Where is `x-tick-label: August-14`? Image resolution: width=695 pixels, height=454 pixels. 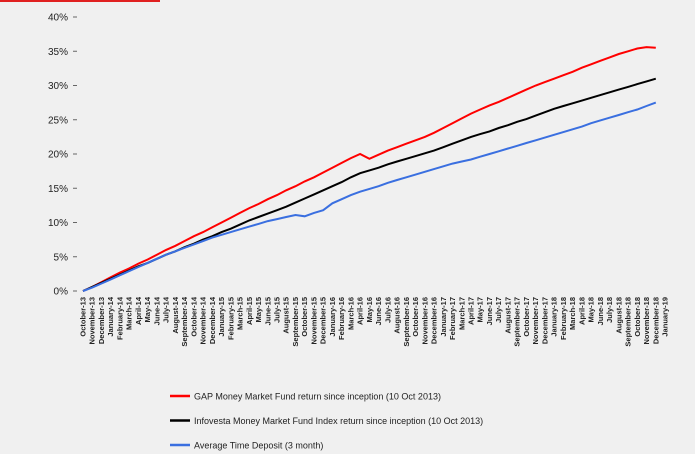 x-tick-label: August-14 is located at coordinates (175, 314).